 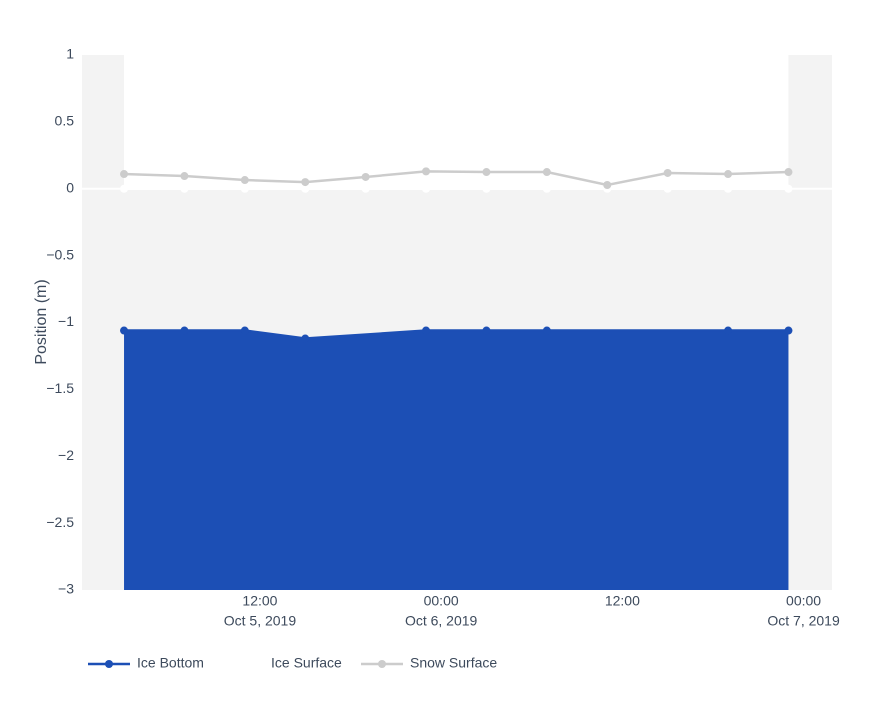 I want to click on legend-item: Ice Bottom, so click(x=146, y=663).